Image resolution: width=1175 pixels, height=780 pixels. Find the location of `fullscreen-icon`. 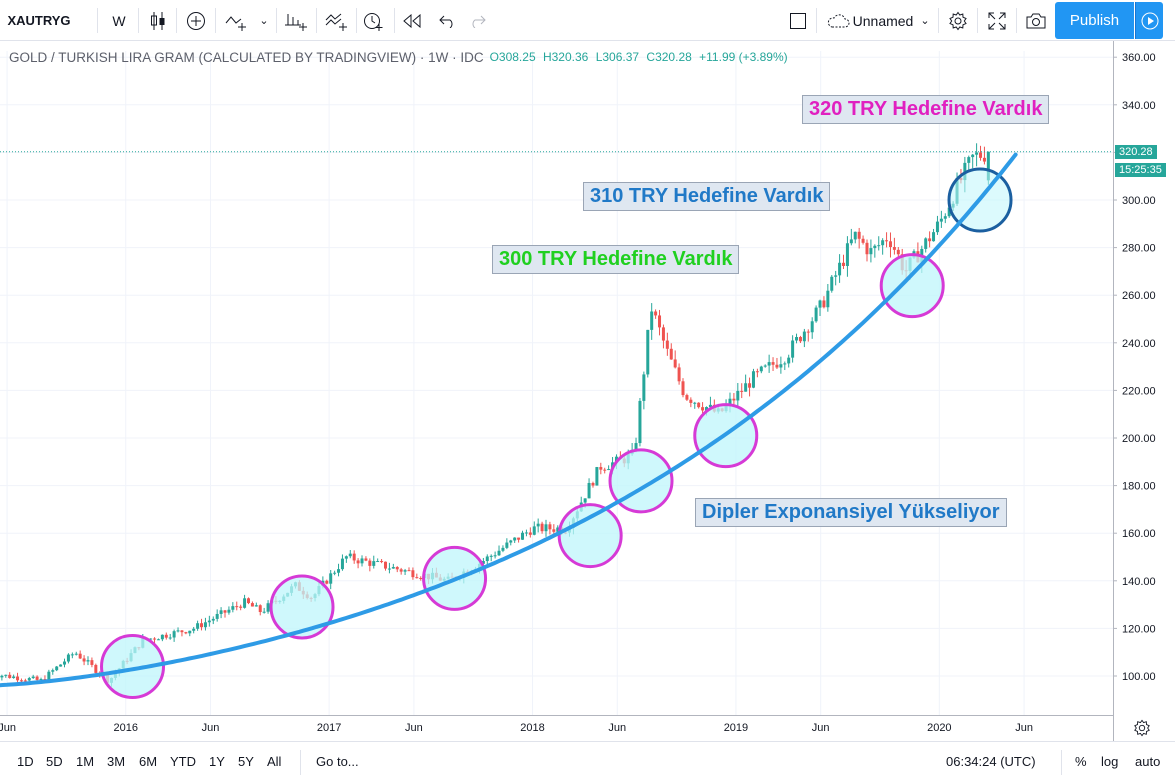

fullscreen-icon is located at coordinates (997, 20).